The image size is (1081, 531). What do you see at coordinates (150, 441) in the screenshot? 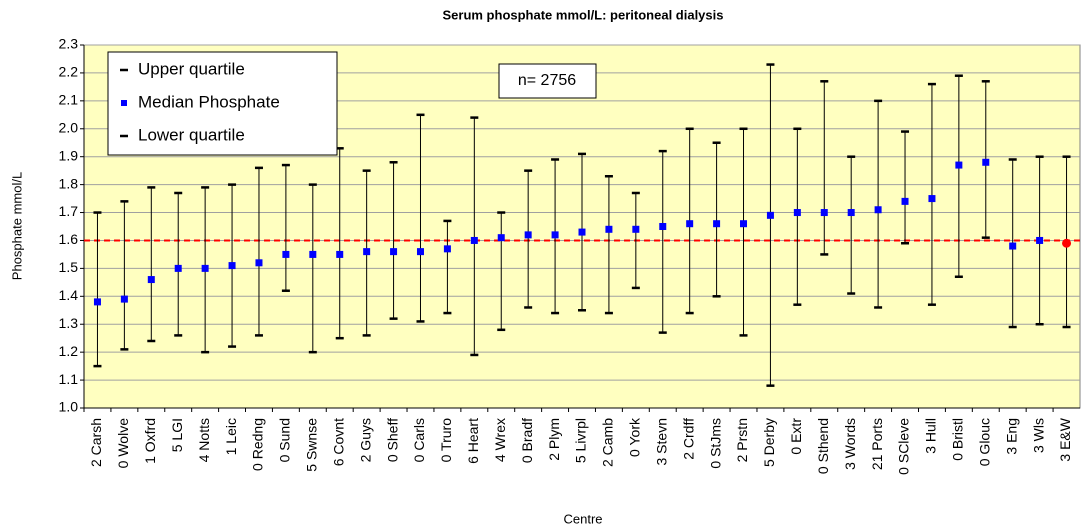
I see `x-tick-label: 1 Oxfrd` at bounding box center [150, 441].